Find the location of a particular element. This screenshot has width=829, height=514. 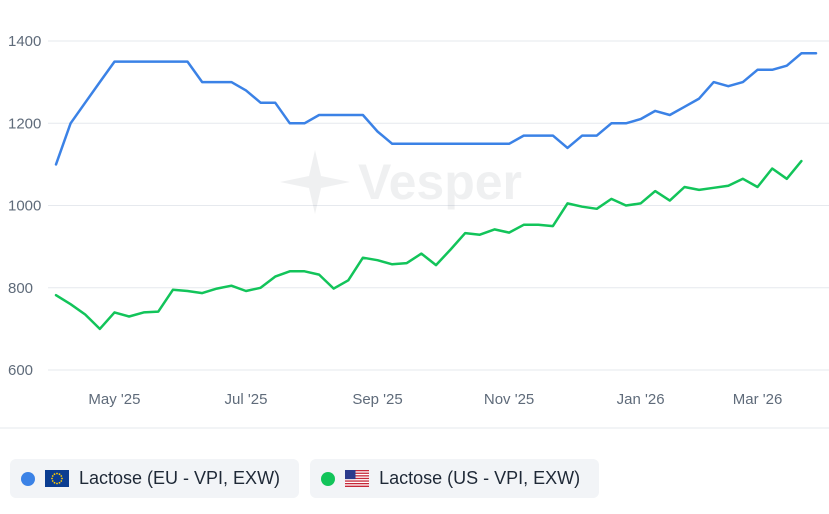

y-tick-label: 1000 is located at coordinates (24, 206).